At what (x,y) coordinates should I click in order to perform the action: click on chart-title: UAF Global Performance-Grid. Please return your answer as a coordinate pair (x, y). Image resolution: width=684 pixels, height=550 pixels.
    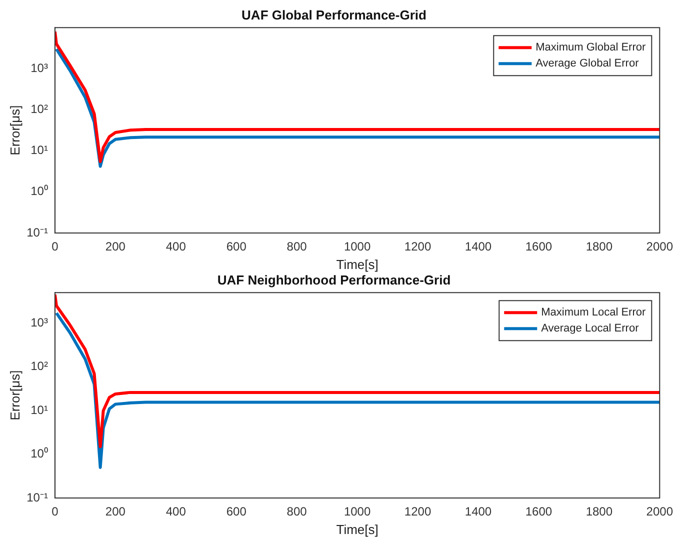
    Looking at the image, I should click on (334, 14).